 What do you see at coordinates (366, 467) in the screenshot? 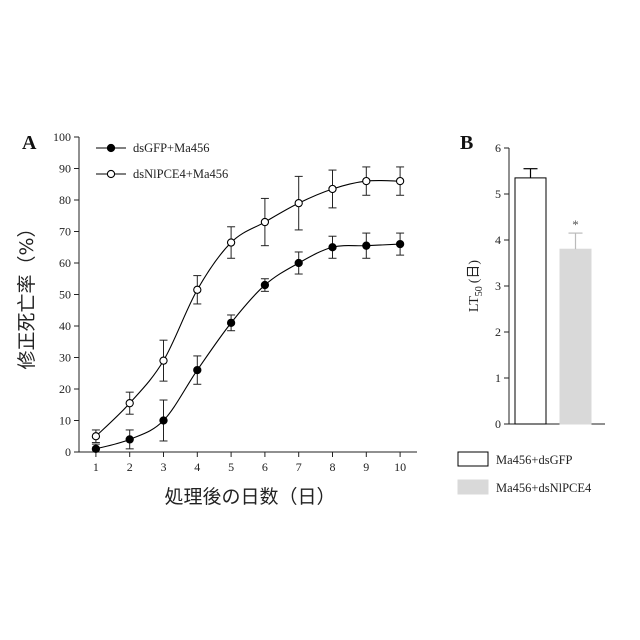
I see `x-tick-label: 9` at bounding box center [366, 467].